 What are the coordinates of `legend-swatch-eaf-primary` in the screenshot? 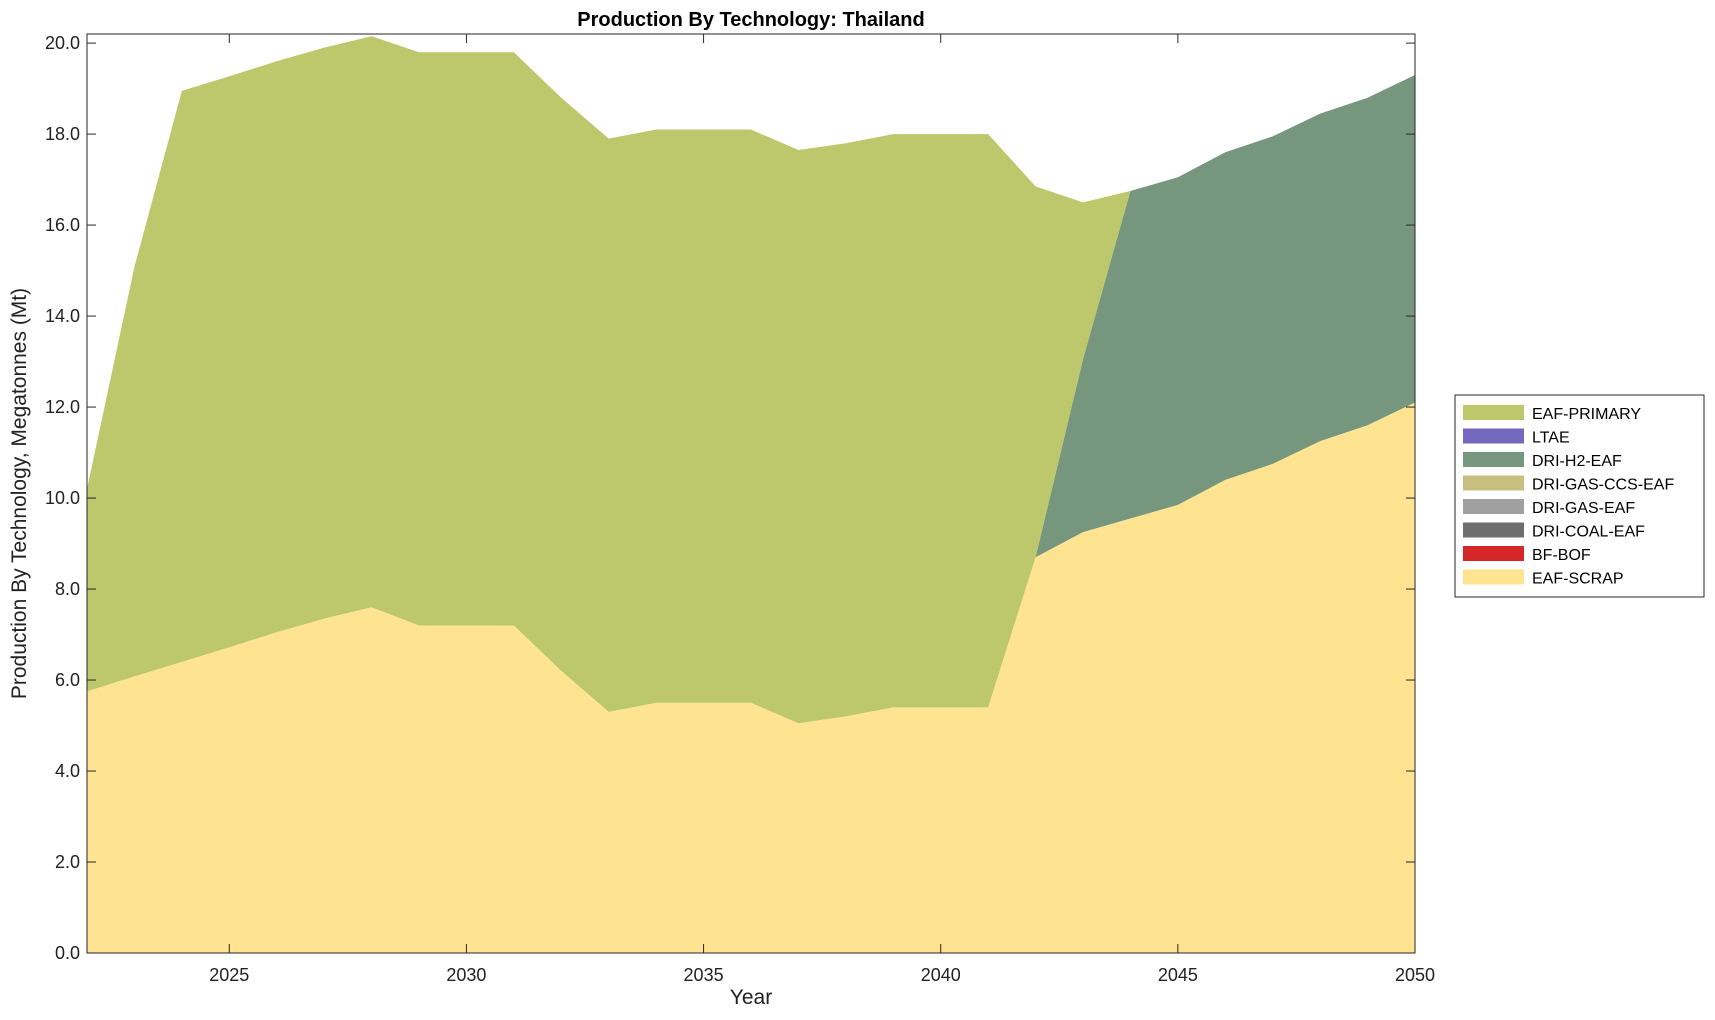 It's located at (1493, 412).